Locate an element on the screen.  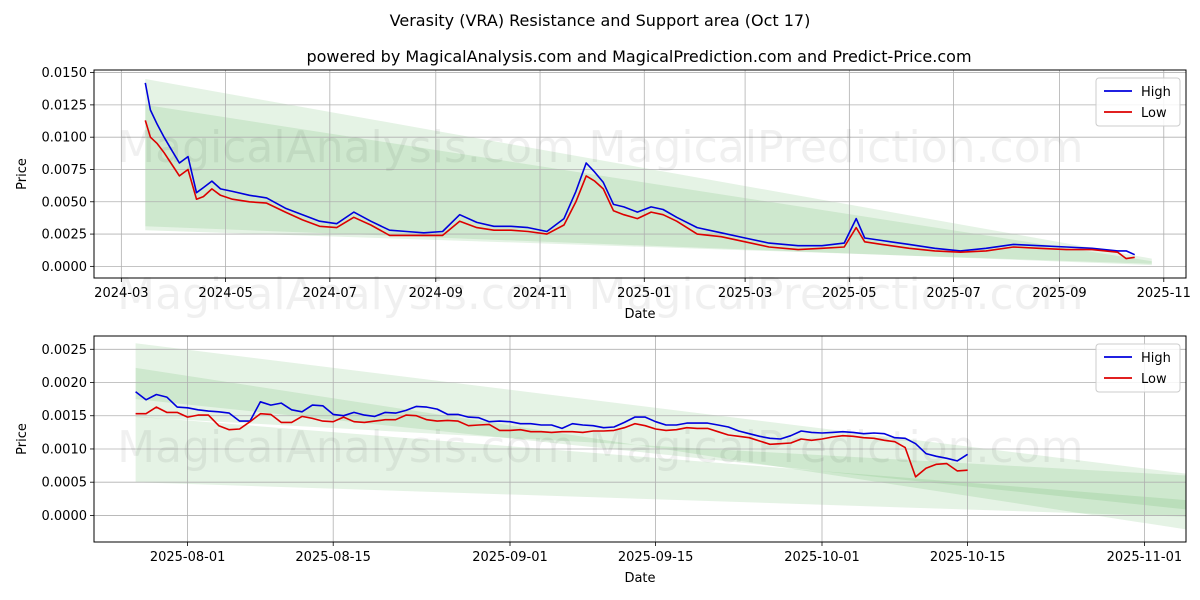
x-tick-label: 2025-09-01 is located at coordinates (510, 557).